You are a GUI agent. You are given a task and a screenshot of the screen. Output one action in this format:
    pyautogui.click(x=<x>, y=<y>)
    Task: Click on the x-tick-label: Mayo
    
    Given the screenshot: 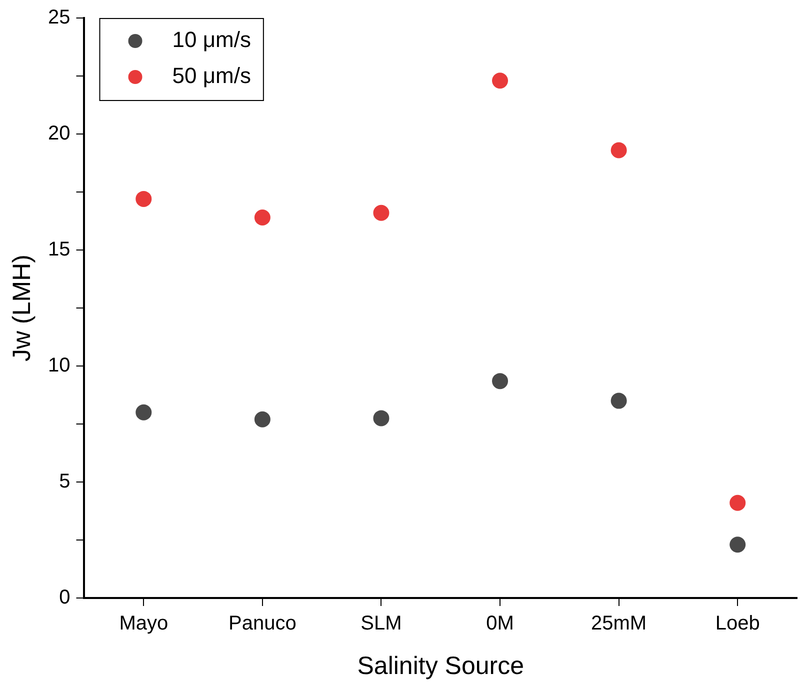 What is the action you would take?
    pyautogui.click(x=143, y=623)
    